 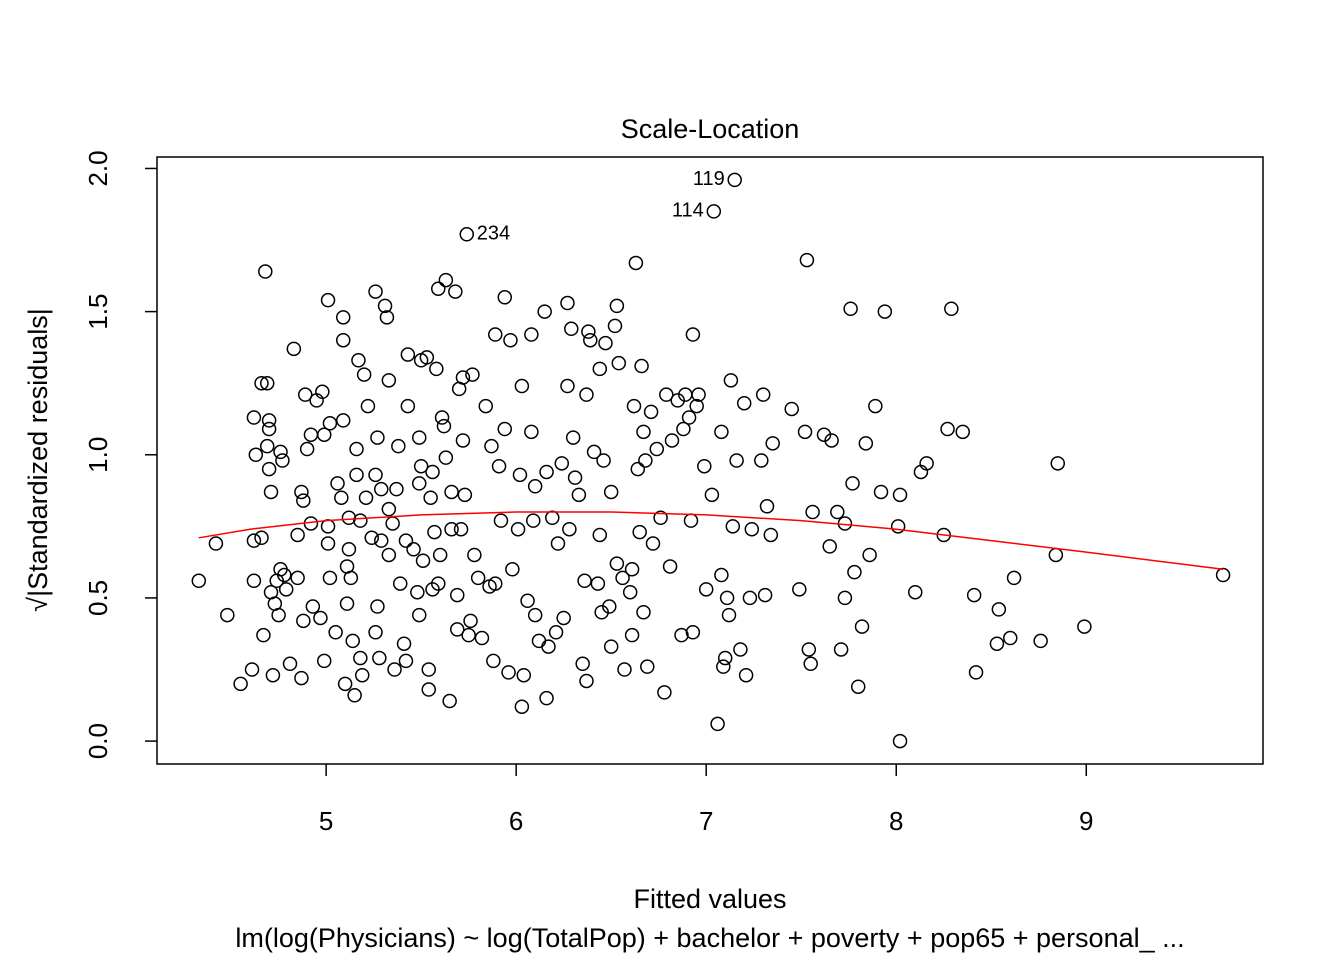 I want to click on y-axis-label: √|Standardized residuals|, so click(x=38, y=460).